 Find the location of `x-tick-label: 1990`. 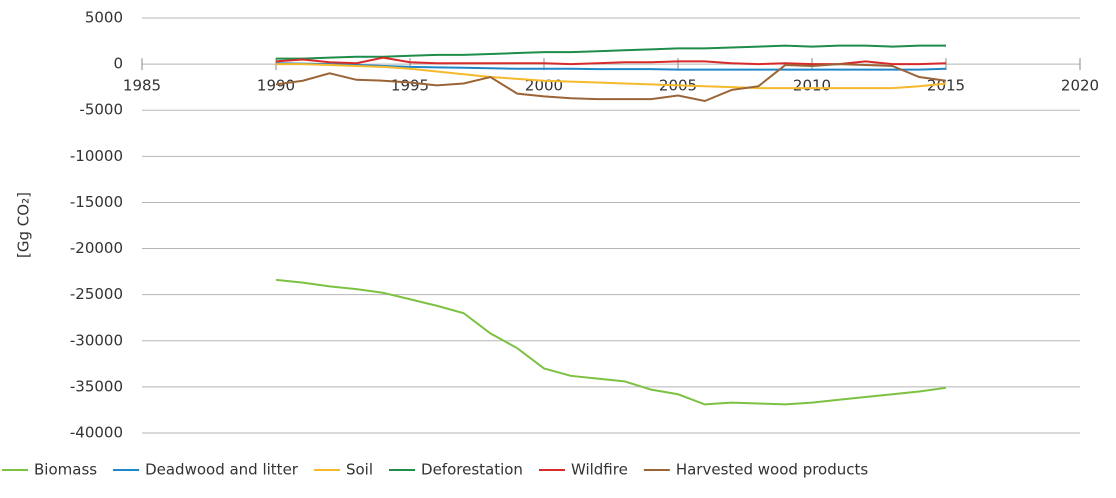

x-tick-label: 1990 is located at coordinates (276, 86).